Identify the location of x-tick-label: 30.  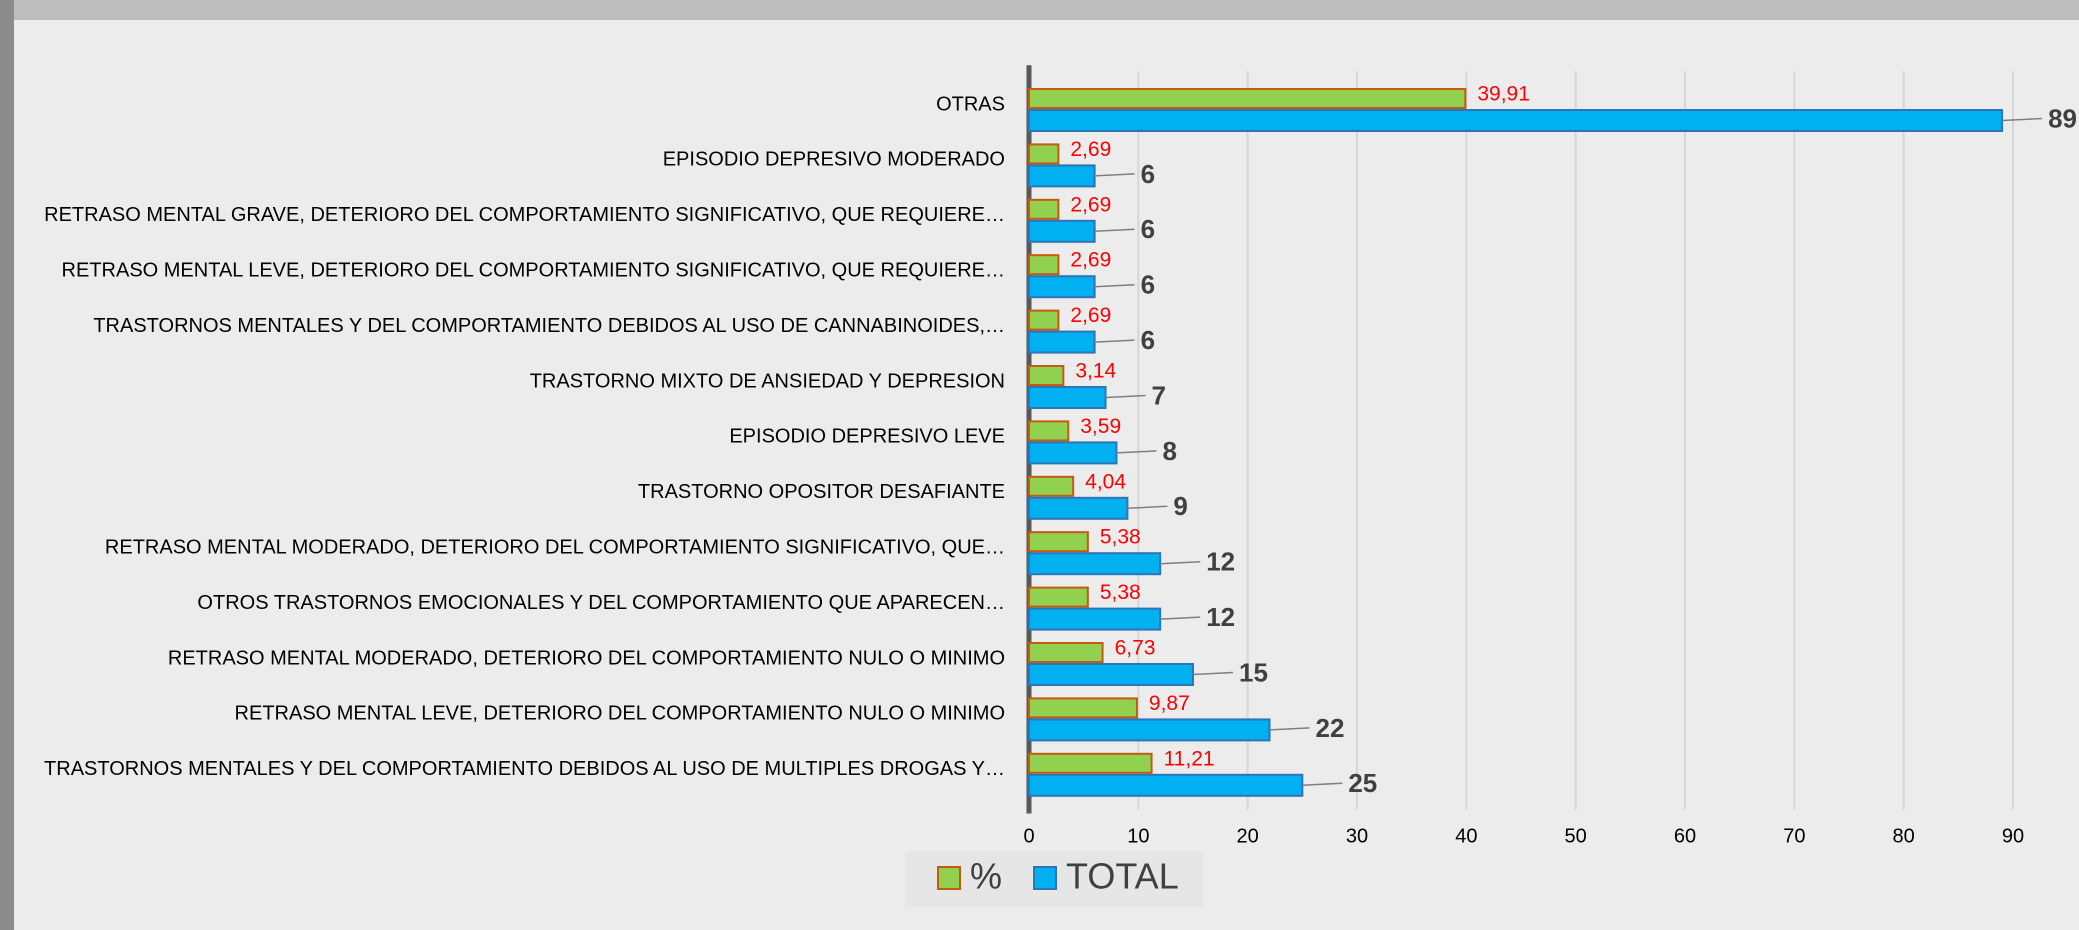
(1357, 836).